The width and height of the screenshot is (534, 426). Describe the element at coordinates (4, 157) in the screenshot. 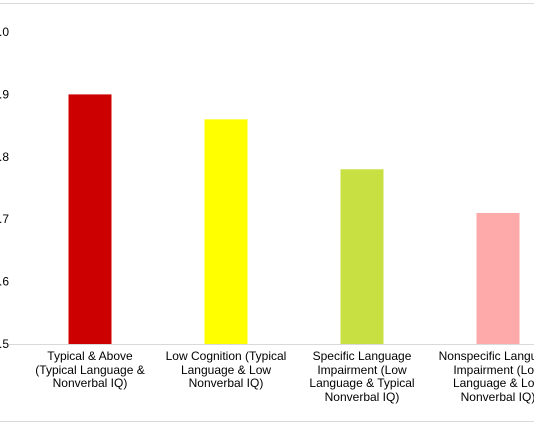

I see `y-tick-label: .8` at that location.